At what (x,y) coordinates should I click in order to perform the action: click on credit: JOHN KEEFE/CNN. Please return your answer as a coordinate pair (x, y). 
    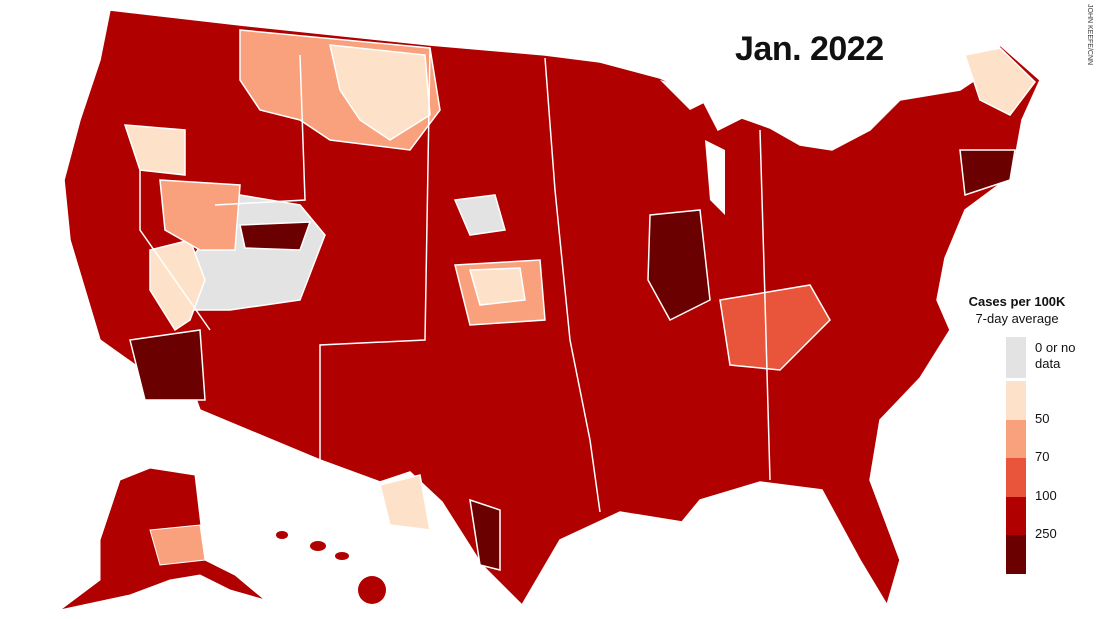
    Looking at the image, I should click on (1089, 35).